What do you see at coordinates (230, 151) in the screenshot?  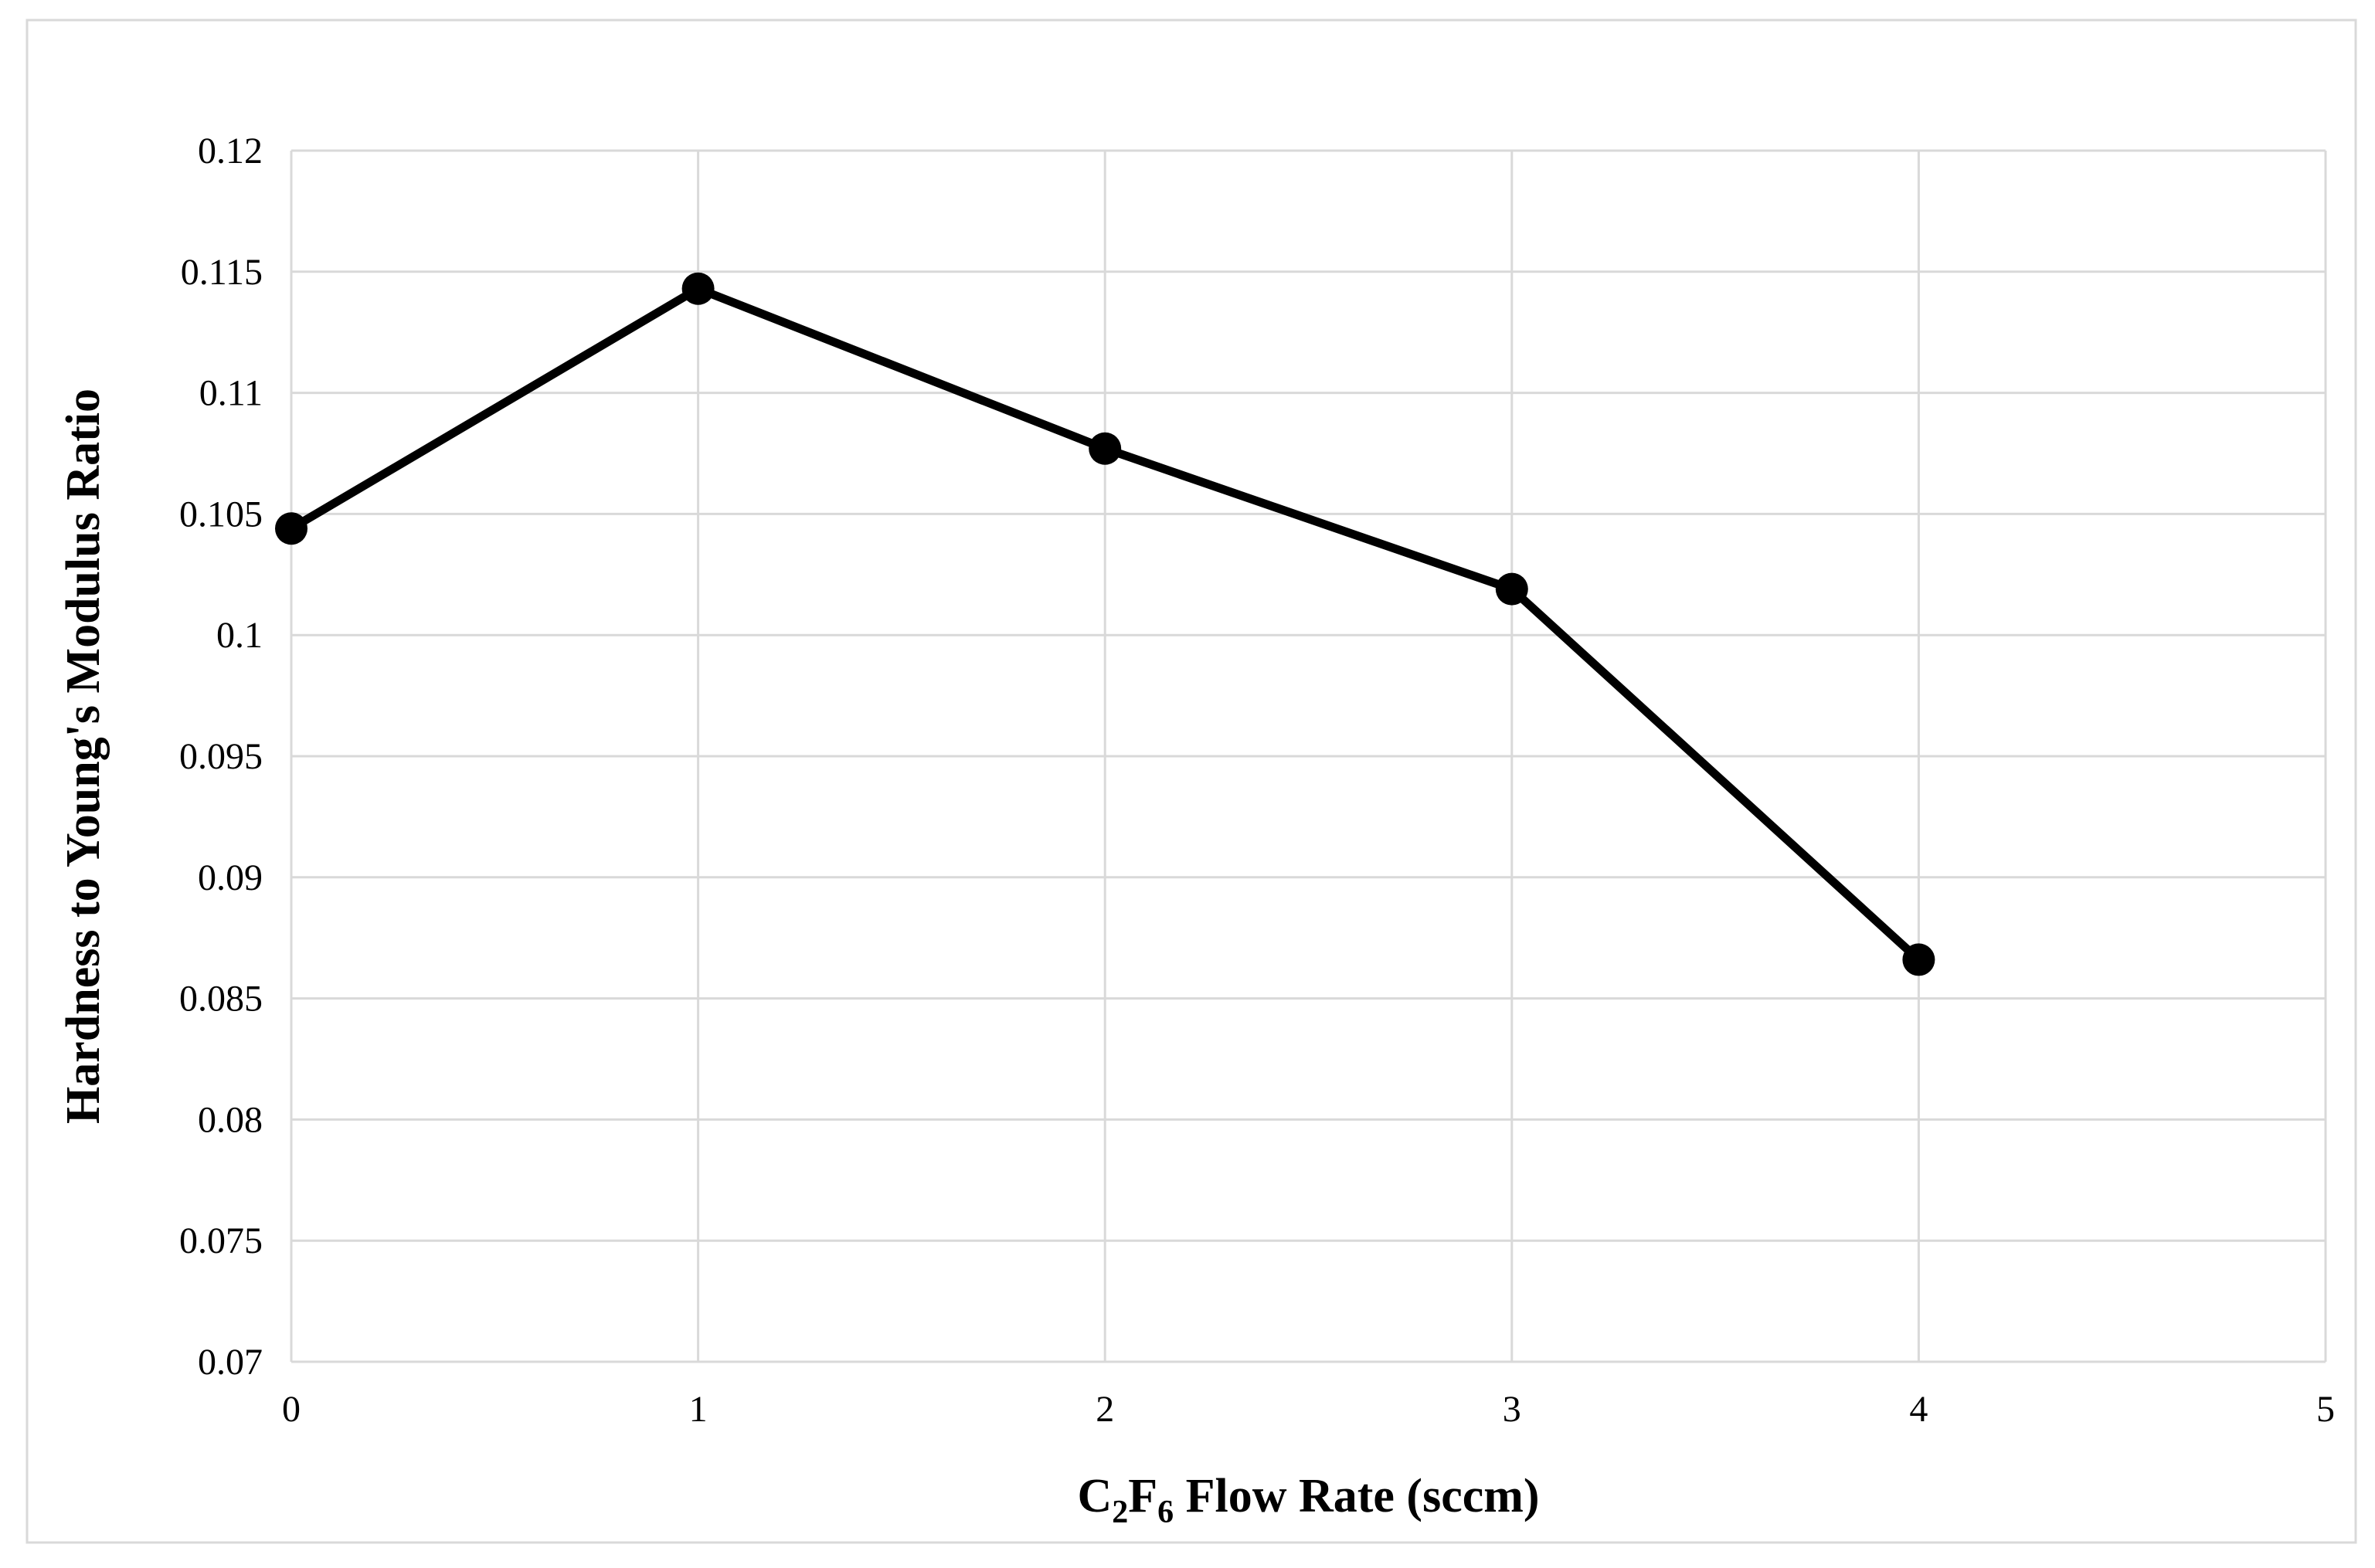 I see `y-tick-label: 0.12` at bounding box center [230, 151].